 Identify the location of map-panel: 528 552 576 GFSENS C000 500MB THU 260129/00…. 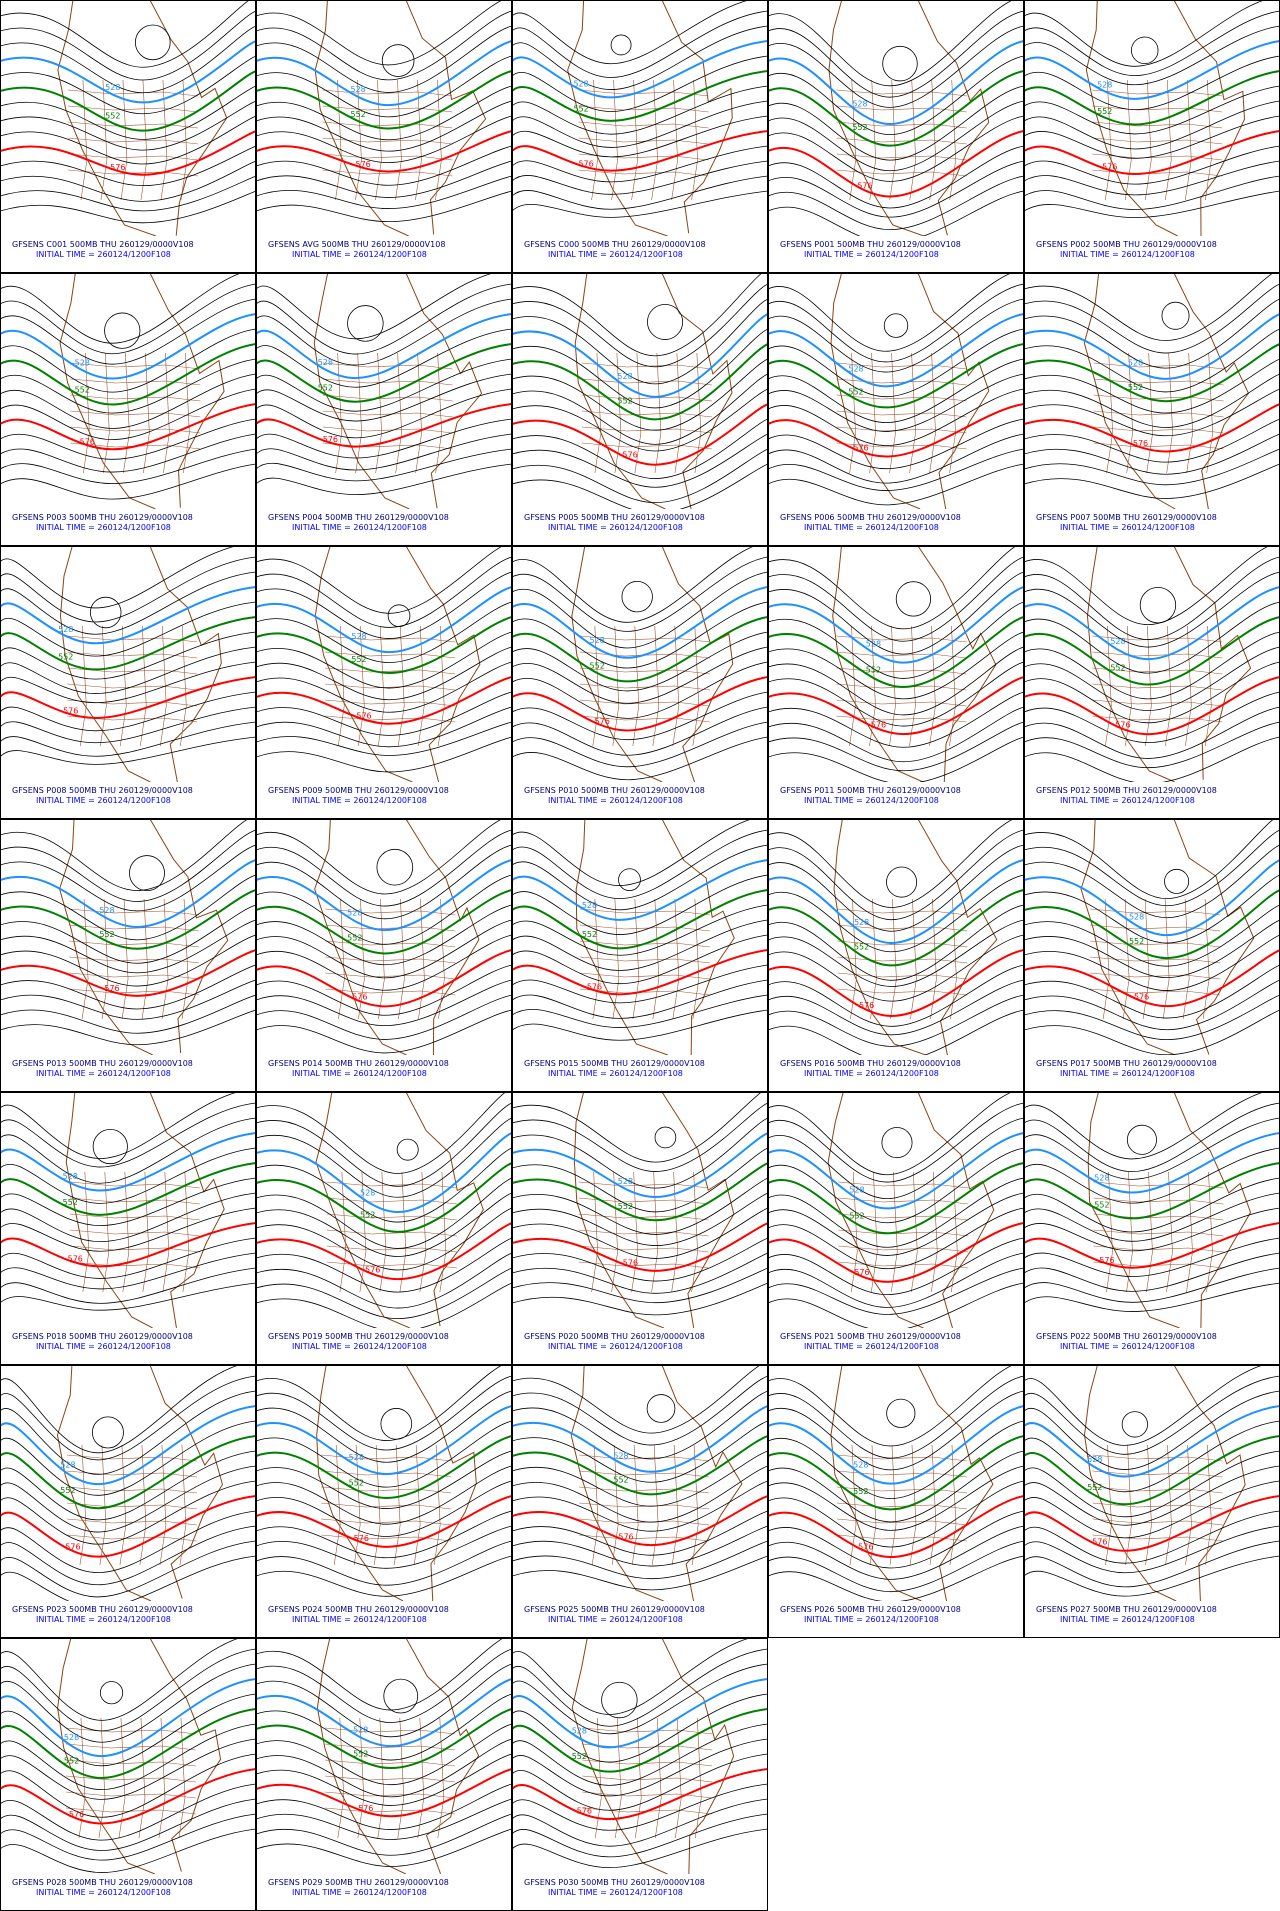
(640, 136).